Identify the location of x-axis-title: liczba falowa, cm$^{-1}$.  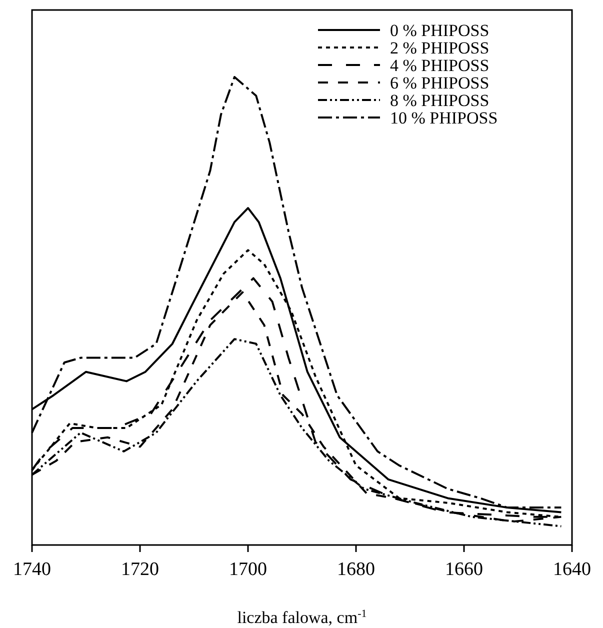
(302, 617).